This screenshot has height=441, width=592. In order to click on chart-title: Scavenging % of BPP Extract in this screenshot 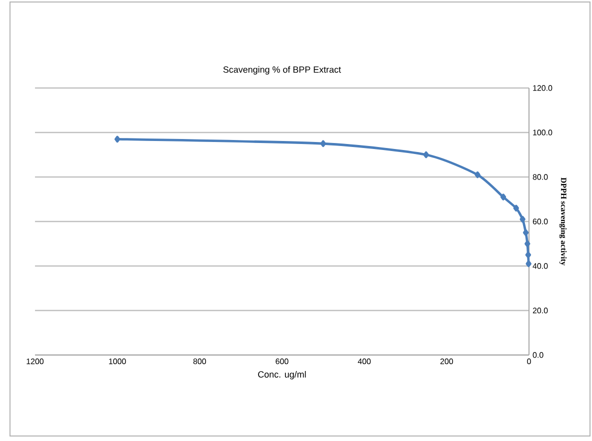, I will do `click(282, 70)`.